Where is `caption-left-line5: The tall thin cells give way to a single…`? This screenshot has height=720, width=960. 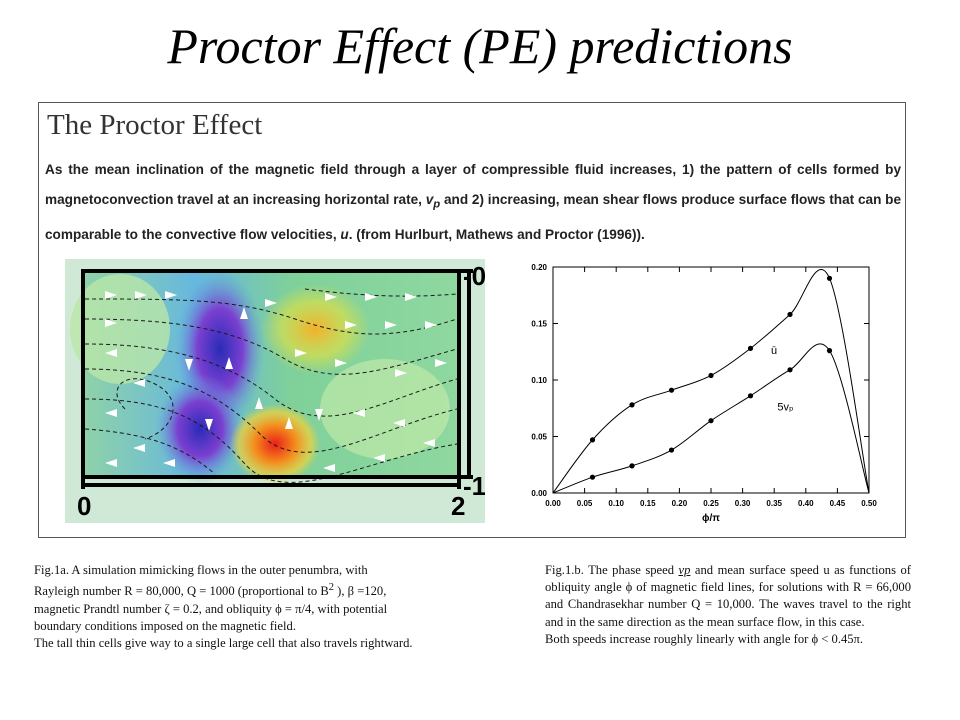 caption-left-line5: The tall thin cells give way to a single… is located at coordinates (223, 643).